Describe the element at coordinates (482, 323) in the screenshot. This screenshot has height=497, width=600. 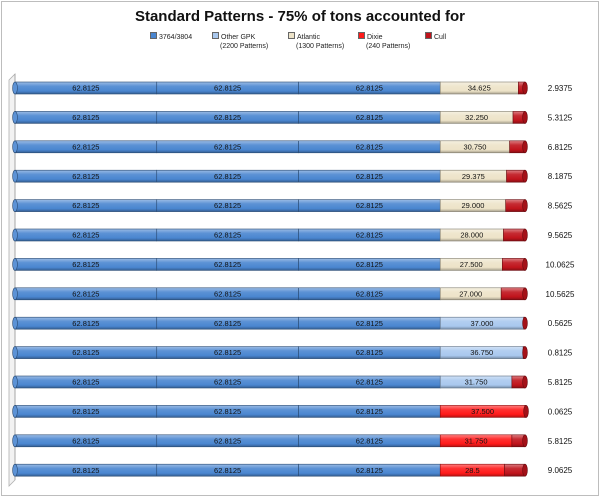
I see `label-row-9-fourth: 37.000` at that location.